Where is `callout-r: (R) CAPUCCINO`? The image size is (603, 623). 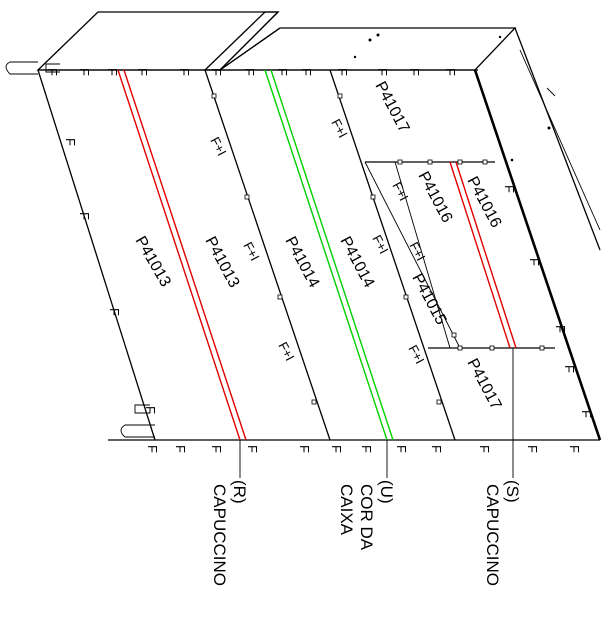 callout-r: (R) CAPUCCINO is located at coordinates (229, 533).